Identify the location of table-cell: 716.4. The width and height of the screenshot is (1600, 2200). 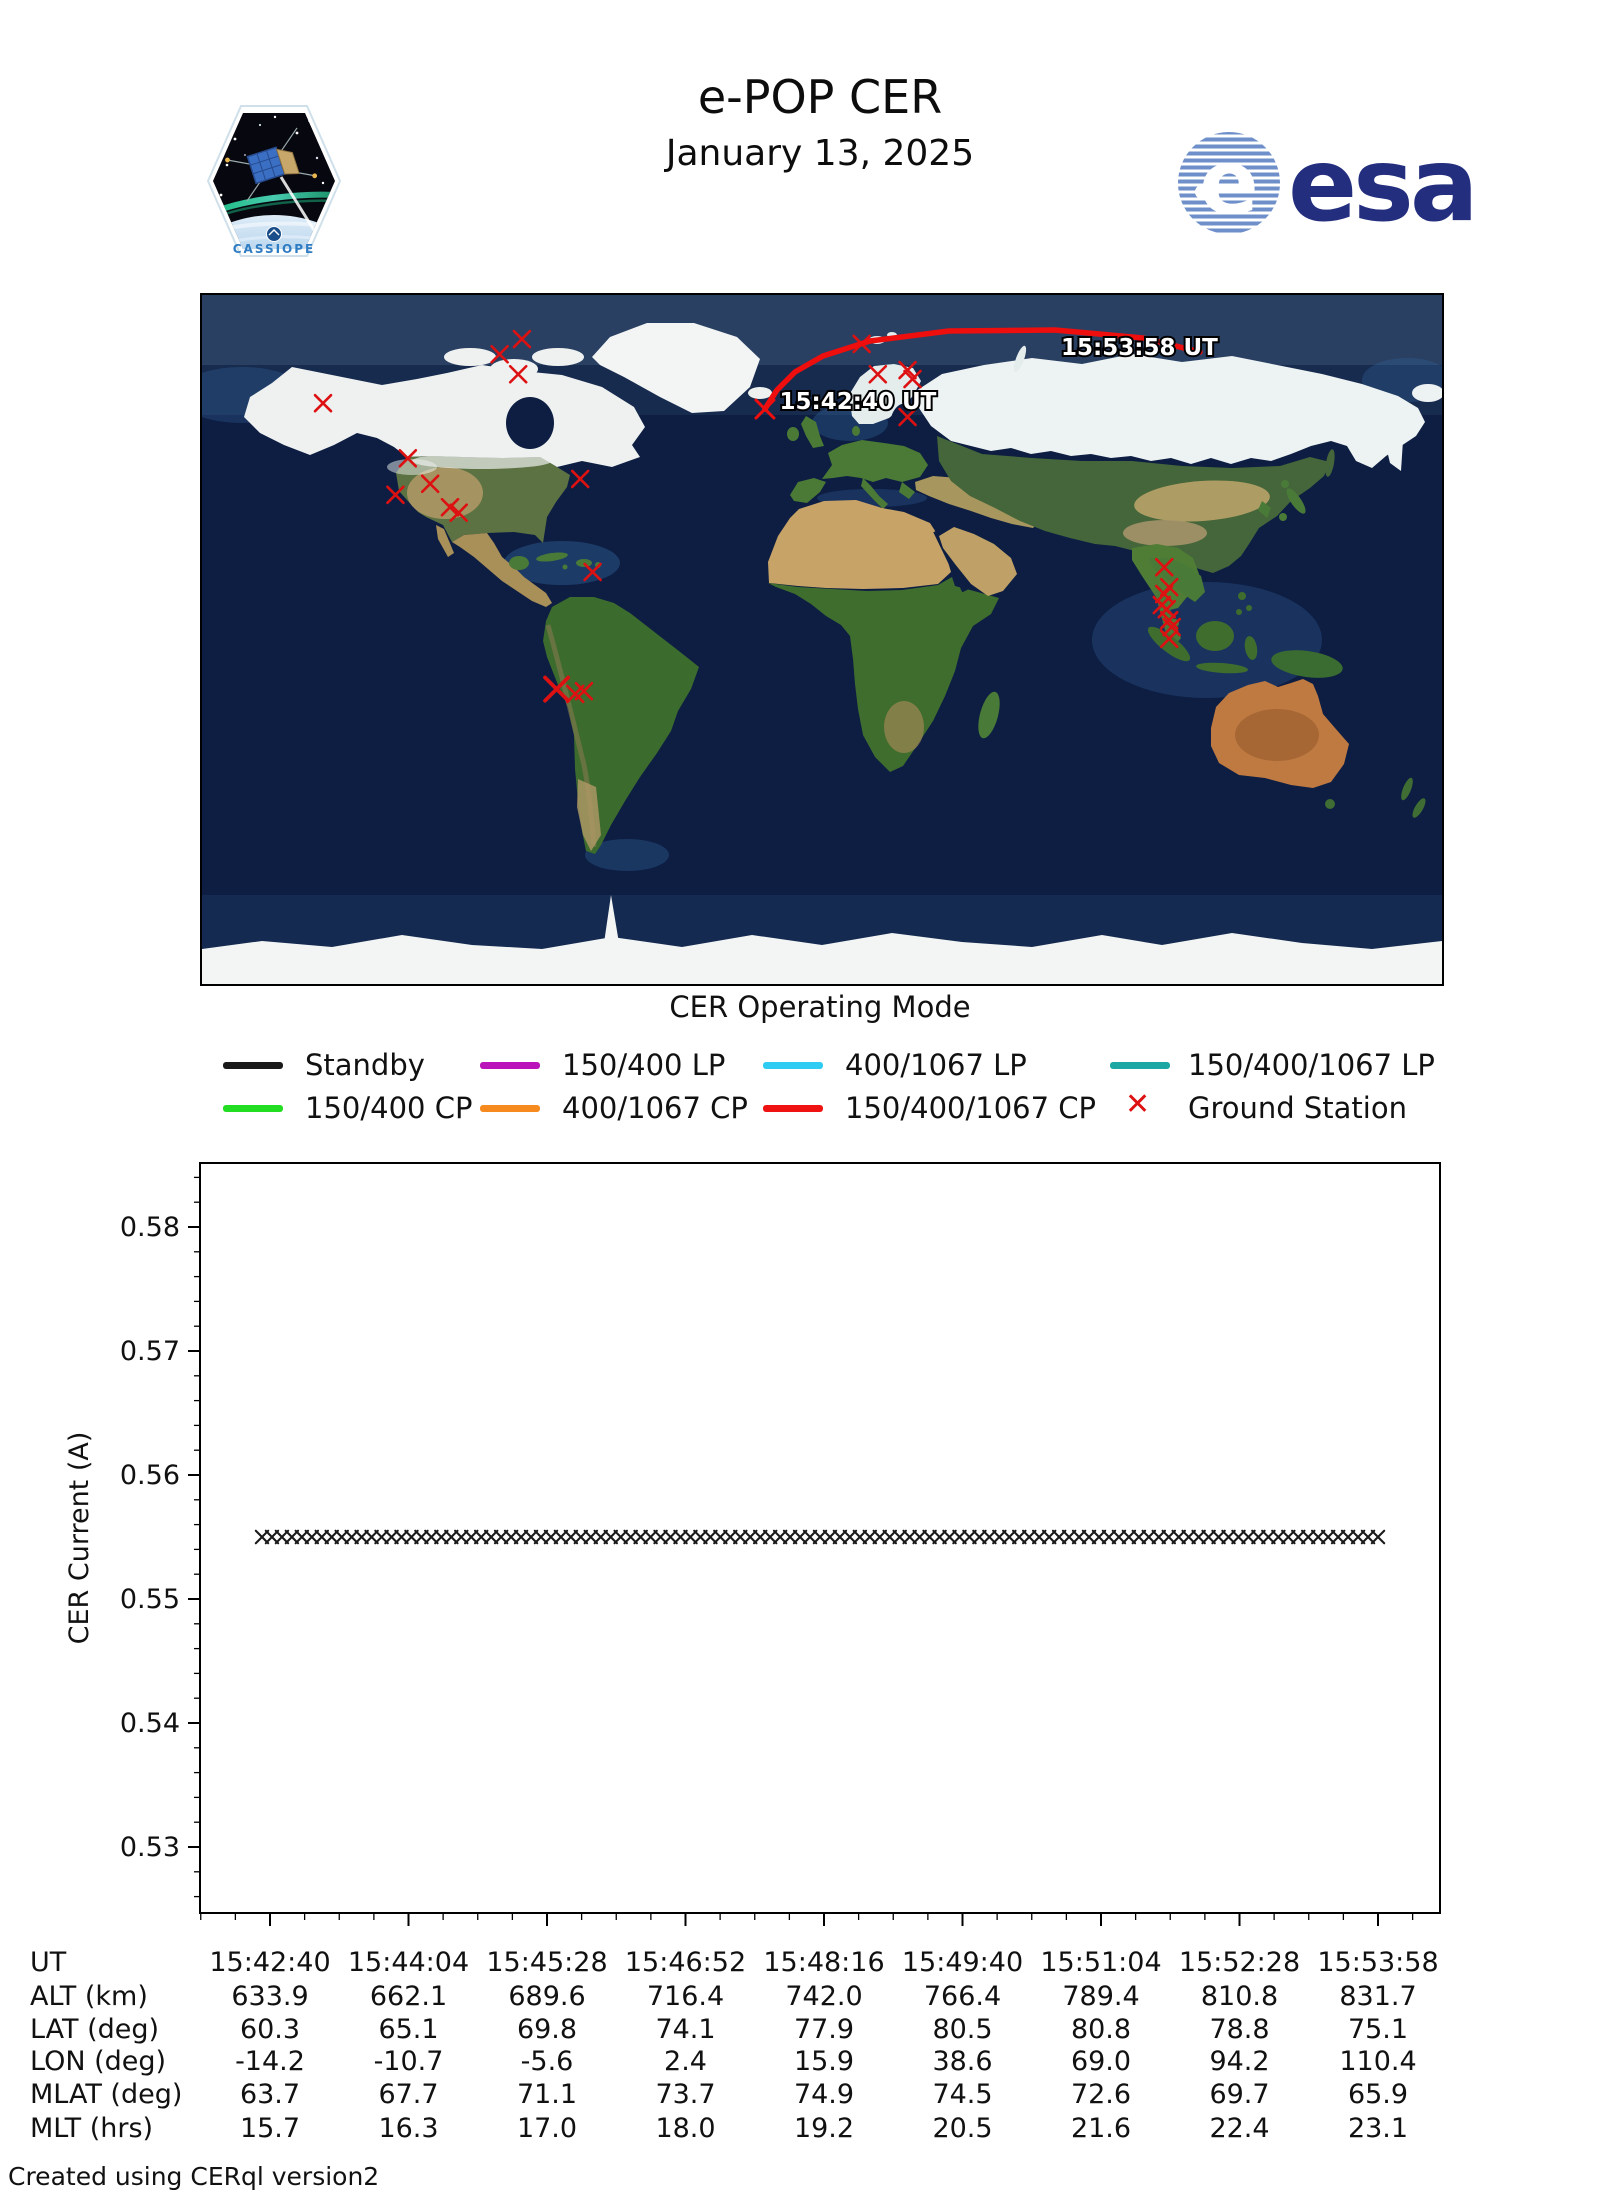
(685, 1996).